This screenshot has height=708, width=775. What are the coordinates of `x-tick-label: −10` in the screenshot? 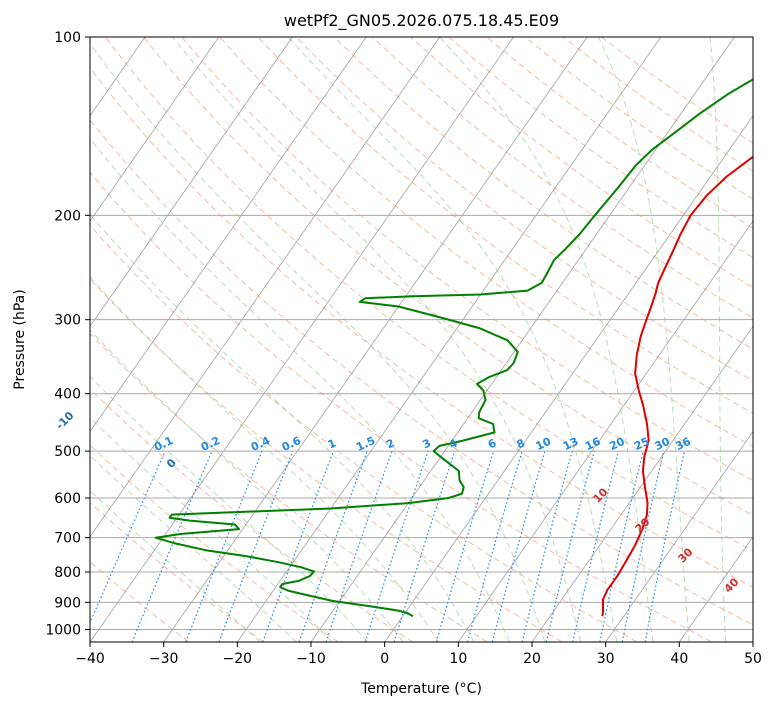 It's located at (311, 659).